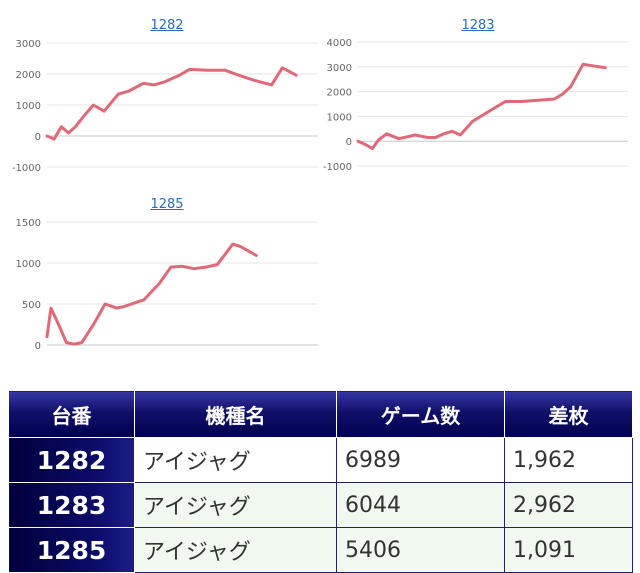  I want to click on chart-title-1283: 1283, so click(478, 25).